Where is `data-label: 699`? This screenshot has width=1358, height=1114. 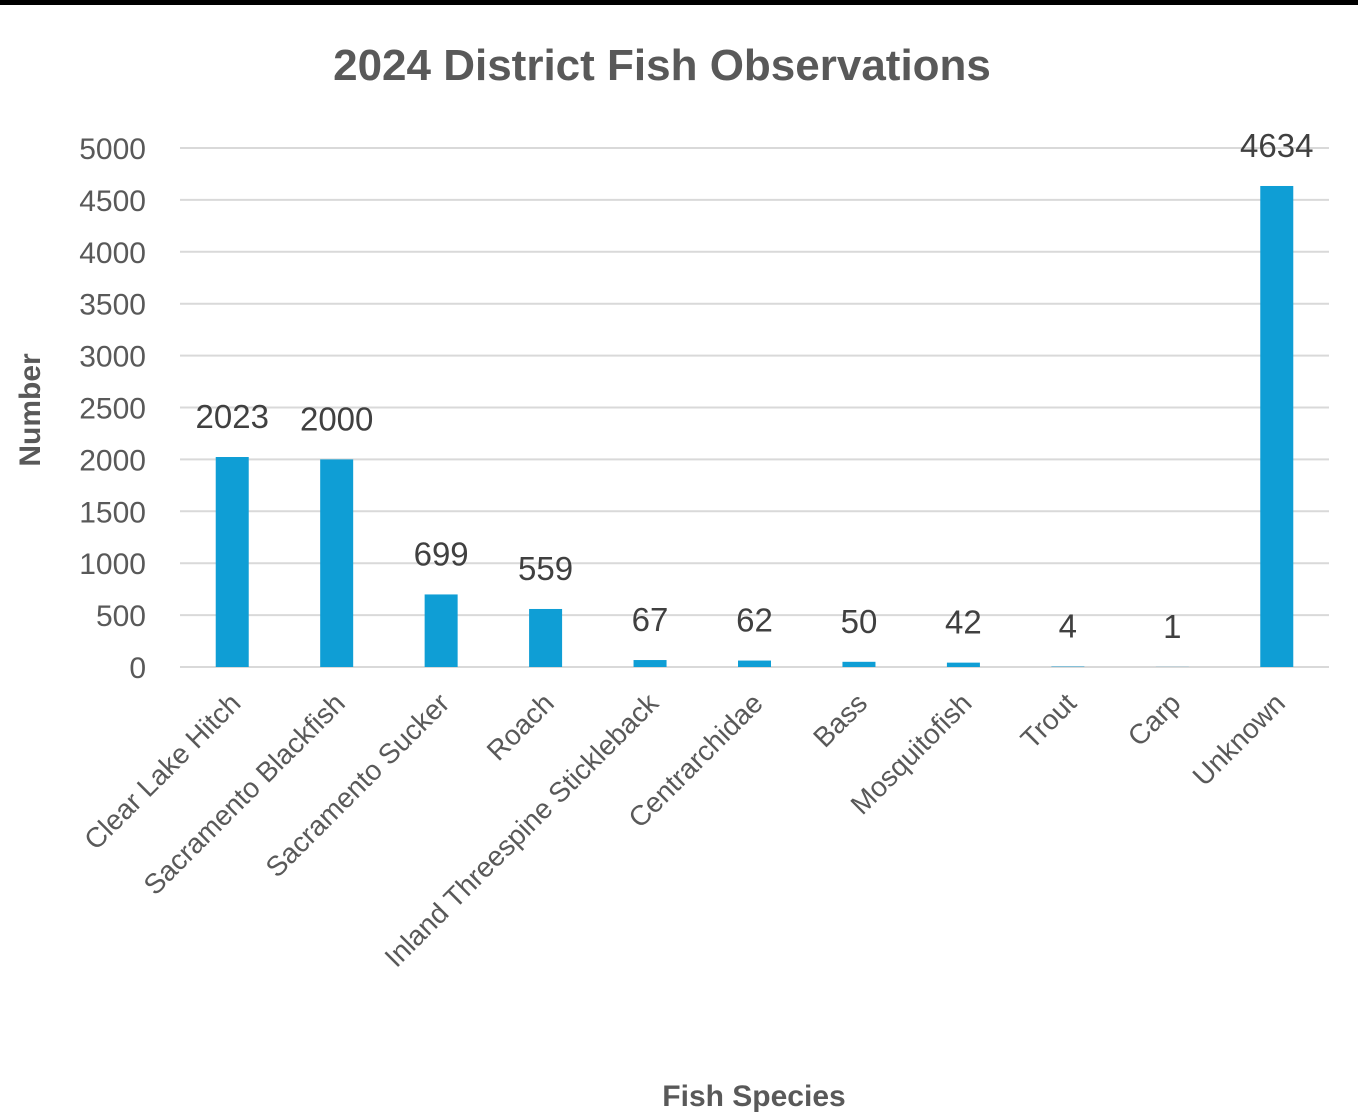 data-label: 699 is located at coordinates (441, 553).